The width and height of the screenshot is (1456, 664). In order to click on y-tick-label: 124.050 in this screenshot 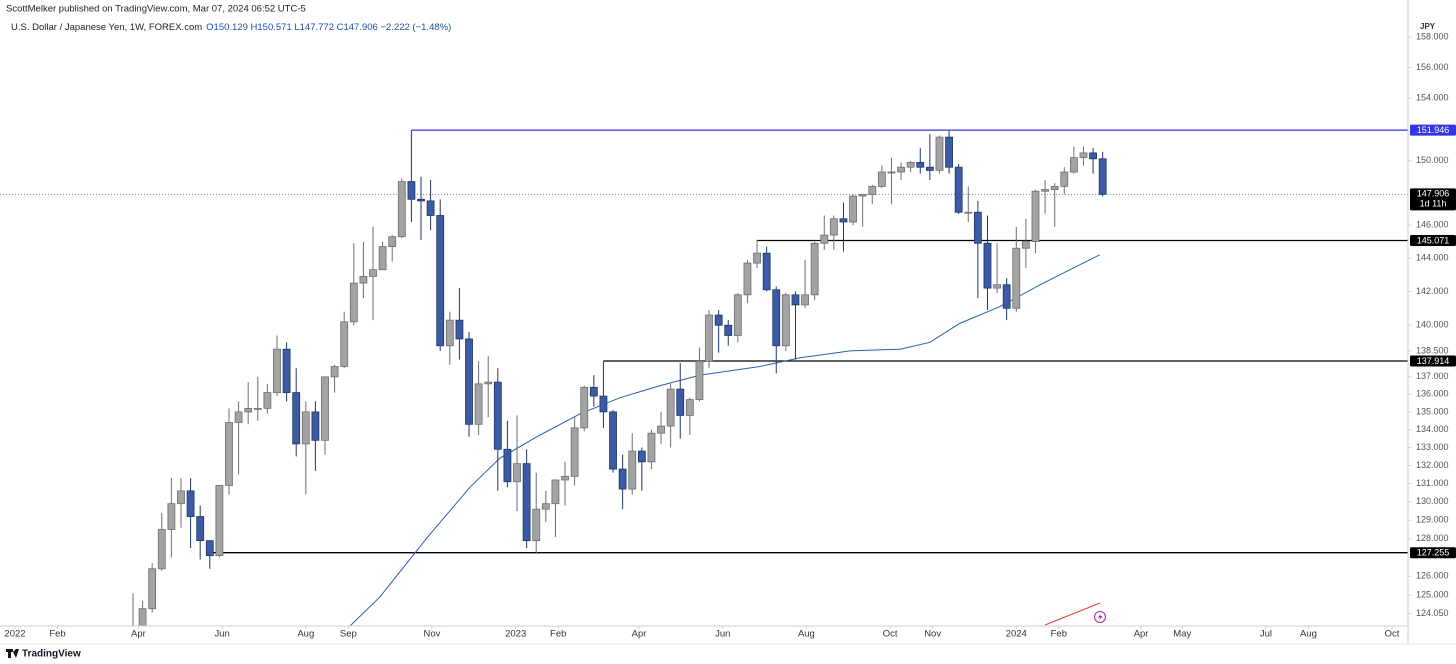, I will do `click(1432, 613)`.